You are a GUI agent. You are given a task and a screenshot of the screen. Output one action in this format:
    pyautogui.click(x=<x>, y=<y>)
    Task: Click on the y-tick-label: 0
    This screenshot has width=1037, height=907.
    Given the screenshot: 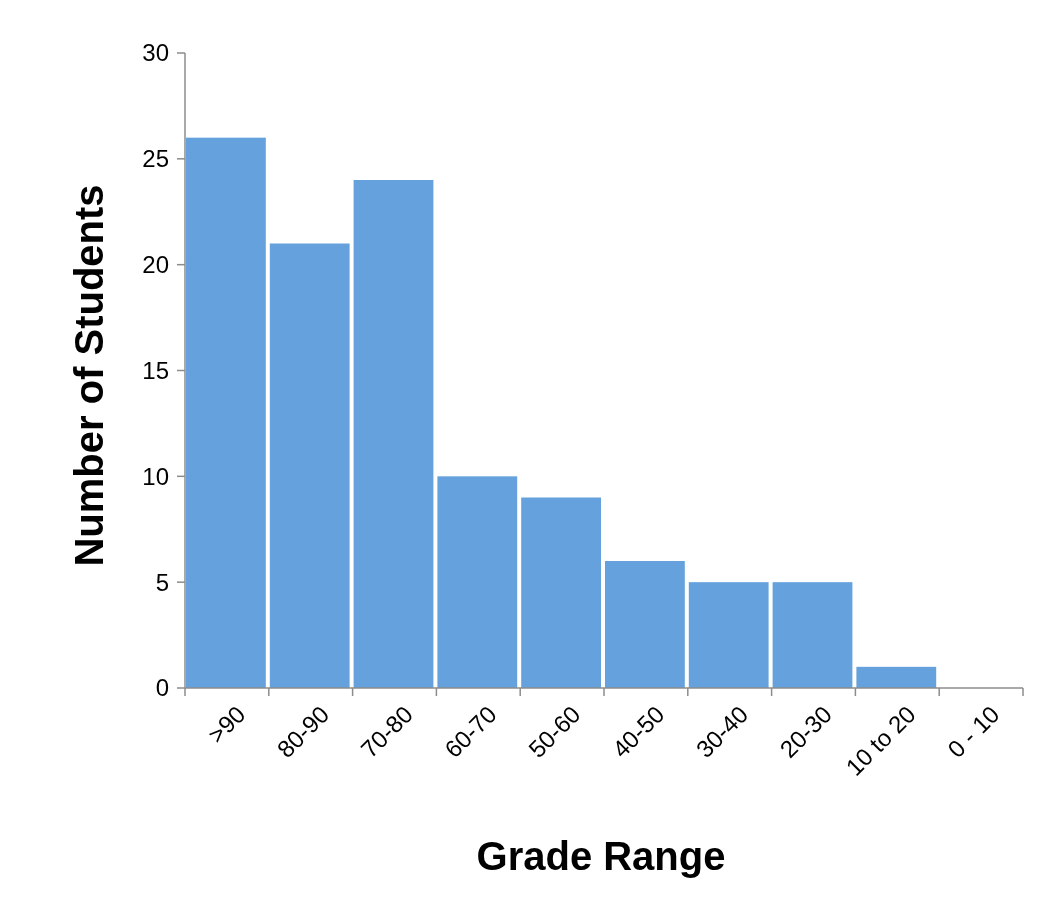 What is the action you would take?
    pyautogui.click(x=162, y=688)
    